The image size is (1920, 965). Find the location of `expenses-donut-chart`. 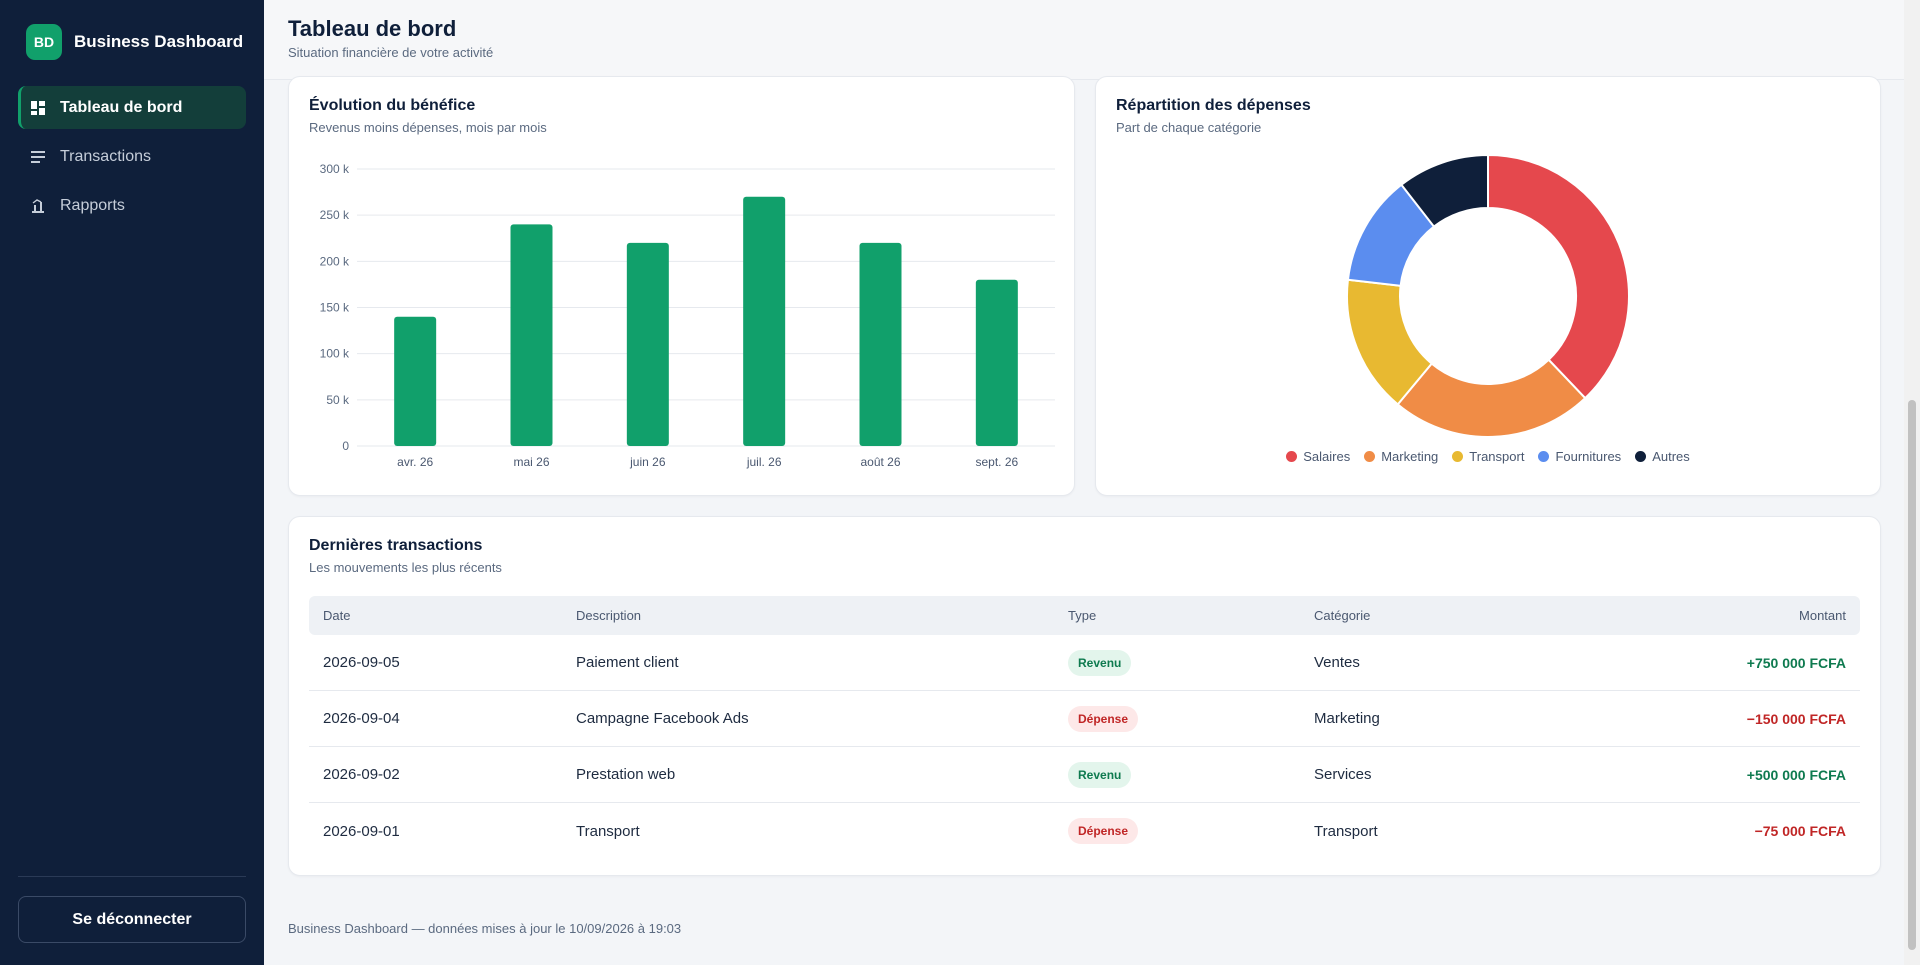

expenses-donut-chart is located at coordinates (1488, 295).